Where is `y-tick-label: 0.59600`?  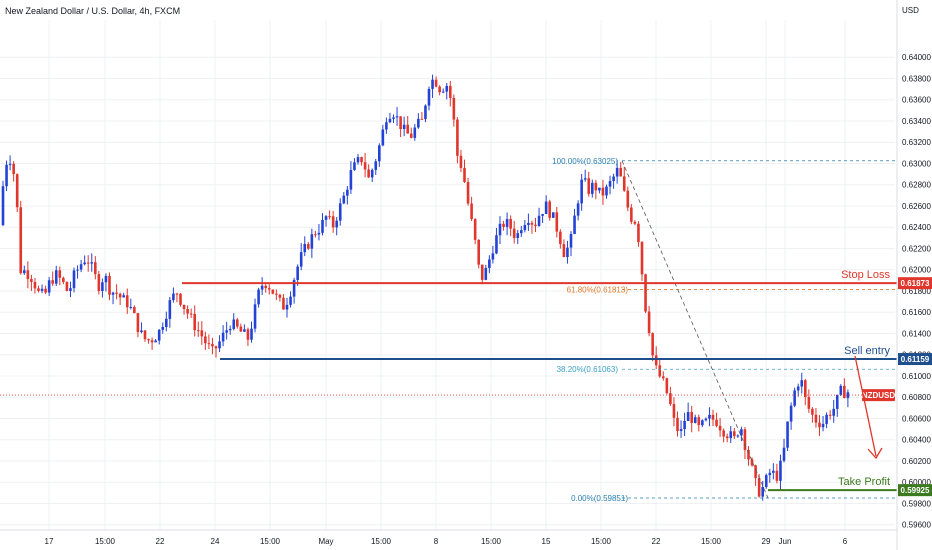 y-tick-label: 0.59600 is located at coordinates (916, 525).